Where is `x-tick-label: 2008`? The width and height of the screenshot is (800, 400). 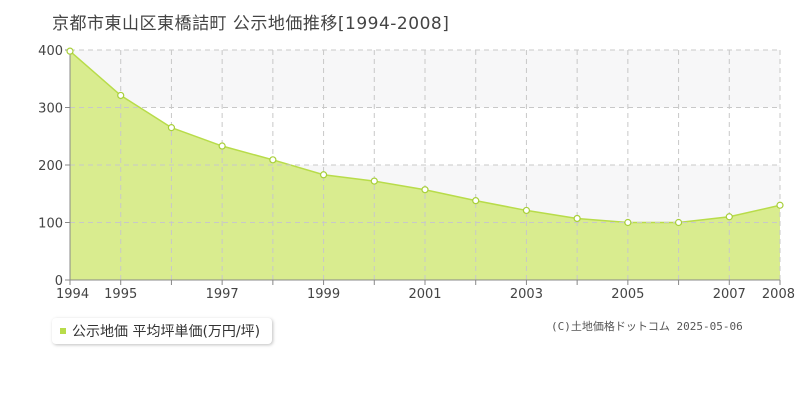
x-tick-label: 2008 is located at coordinates (778, 294).